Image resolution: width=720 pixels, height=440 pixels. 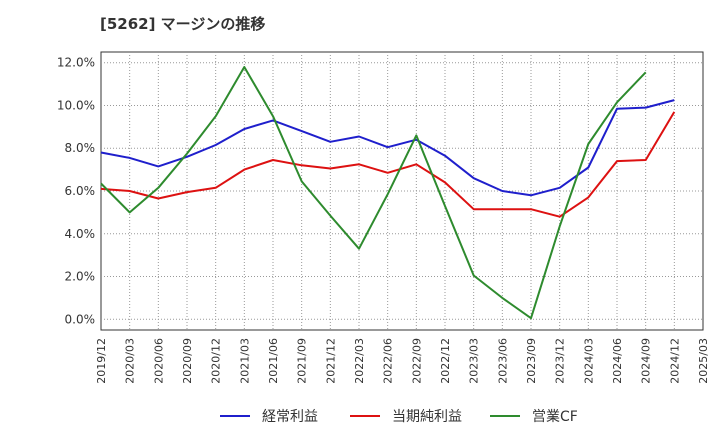 I want to click on x-tick-label: 2023/06, so click(x=502, y=361).